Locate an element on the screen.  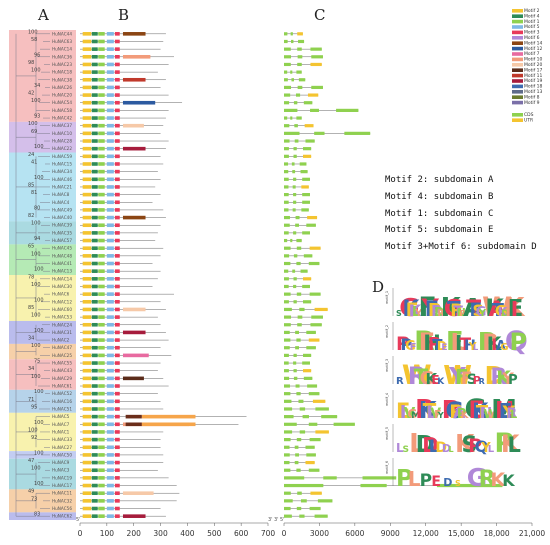
logo-letter: Y is located at coordinates (457, 377).